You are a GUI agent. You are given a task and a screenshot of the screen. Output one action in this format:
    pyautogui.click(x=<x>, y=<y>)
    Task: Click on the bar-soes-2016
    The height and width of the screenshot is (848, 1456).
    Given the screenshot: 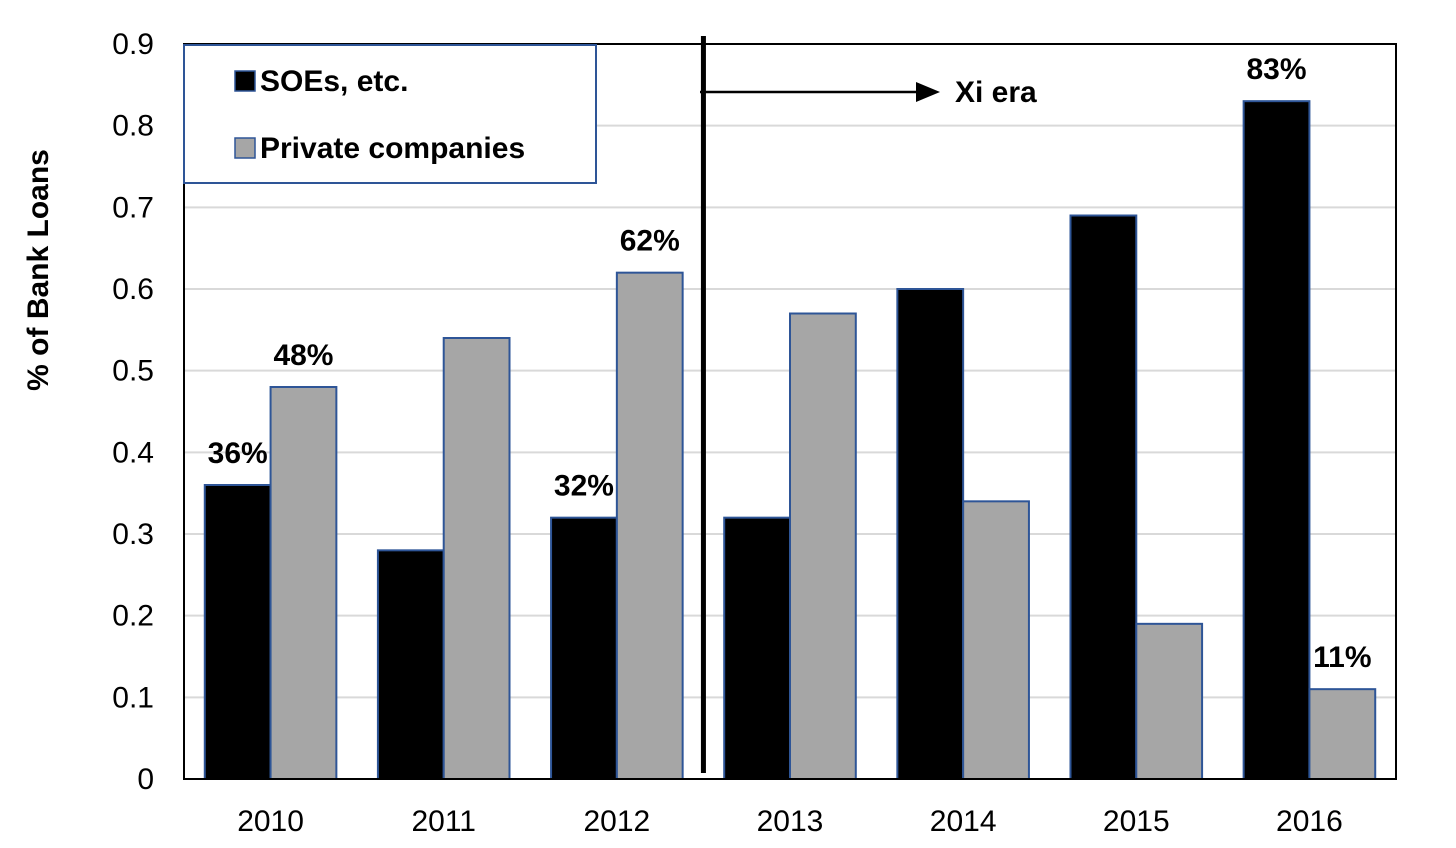 What is the action you would take?
    pyautogui.click(x=1276, y=440)
    